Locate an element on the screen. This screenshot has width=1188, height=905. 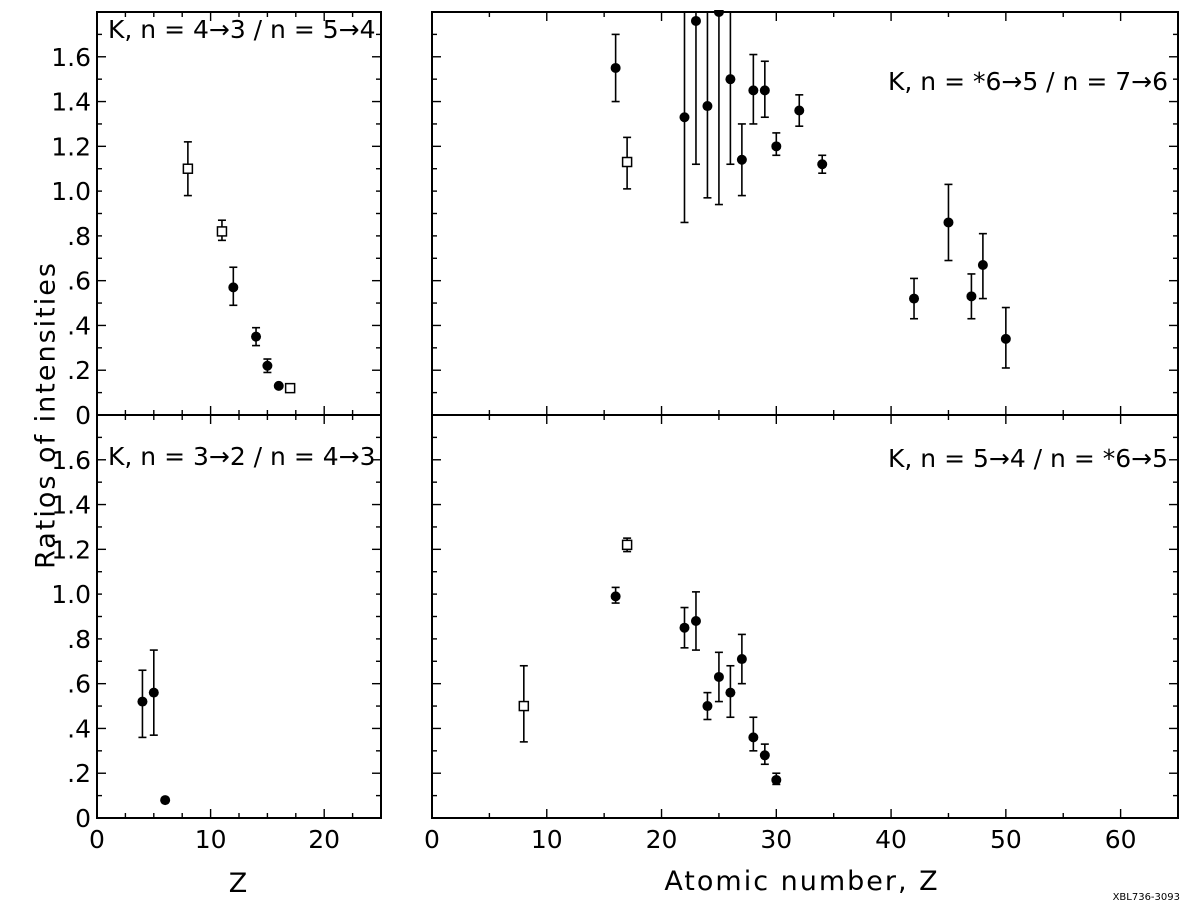
figure-stamp: XBL736-3093 is located at coordinates (1146, 897).